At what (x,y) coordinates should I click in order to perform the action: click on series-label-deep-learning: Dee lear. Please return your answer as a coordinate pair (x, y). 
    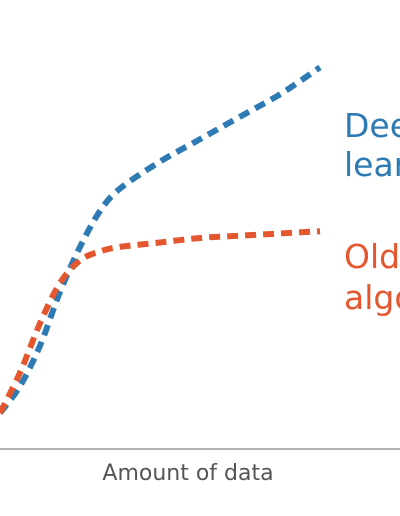
    Looking at the image, I should click on (372, 145).